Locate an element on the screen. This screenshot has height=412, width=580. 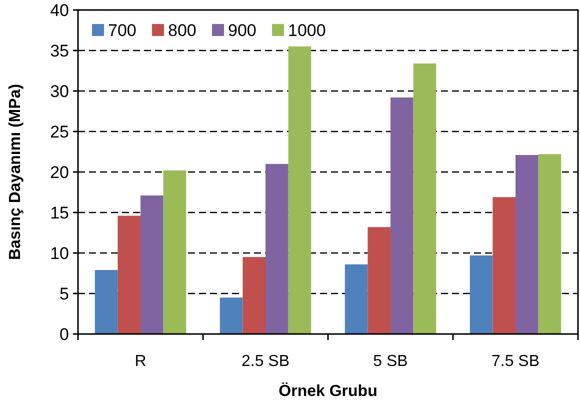
legend-label: 1000 is located at coordinates (307, 30).